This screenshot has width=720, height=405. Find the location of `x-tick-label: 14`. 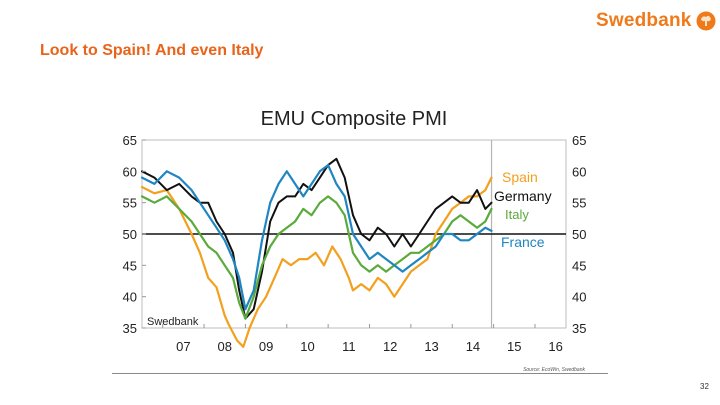

x-tick-label: 14 is located at coordinates (473, 346).